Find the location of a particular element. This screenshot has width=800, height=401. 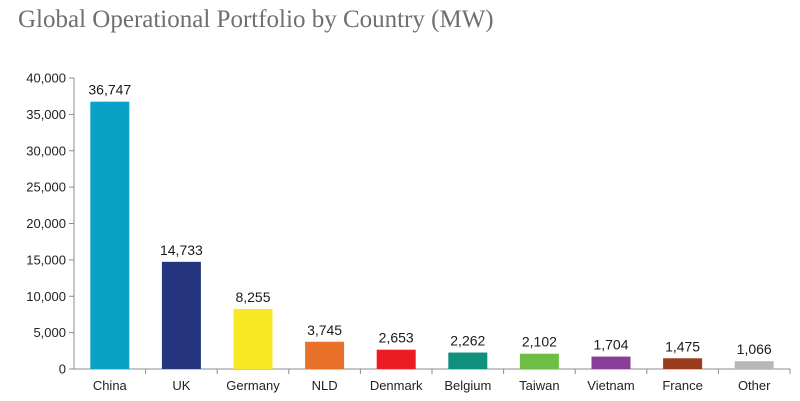

category-label: Vietnam is located at coordinates (610, 385).